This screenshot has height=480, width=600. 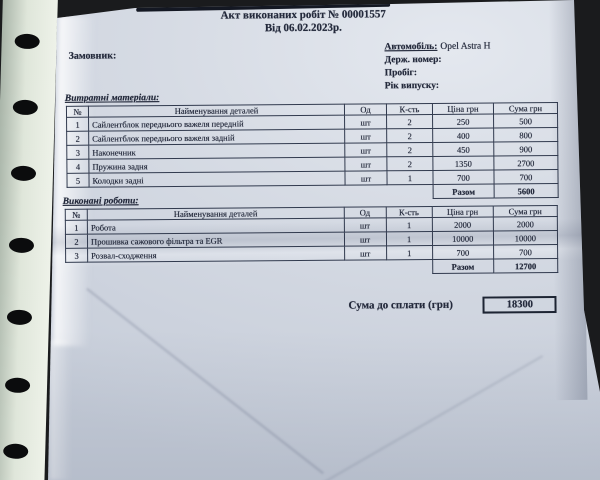 What do you see at coordinates (313, 192) in the screenshot?
I see `table-total-row: Разом 5600` at bounding box center [313, 192].